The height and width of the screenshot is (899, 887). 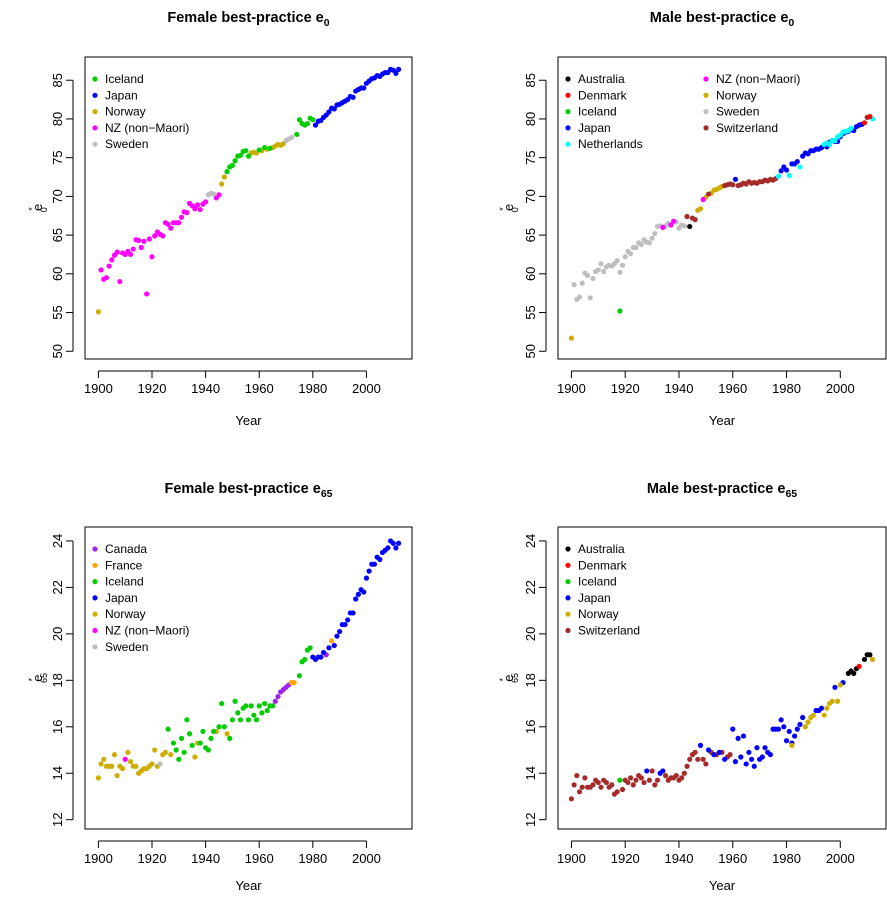 What do you see at coordinates (32, 209) in the screenshot?
I see `y-axis-label-sup: *` at bounding box center [32, 209].